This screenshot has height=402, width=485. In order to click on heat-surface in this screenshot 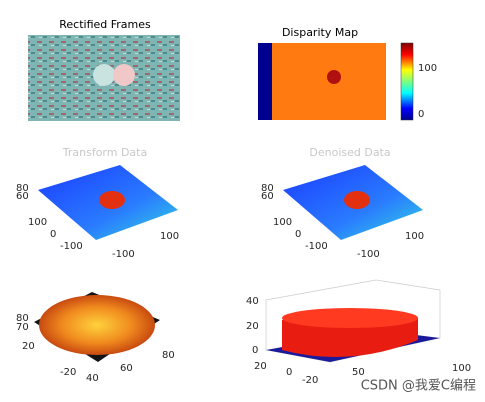, I will do `click(97, 325)`.